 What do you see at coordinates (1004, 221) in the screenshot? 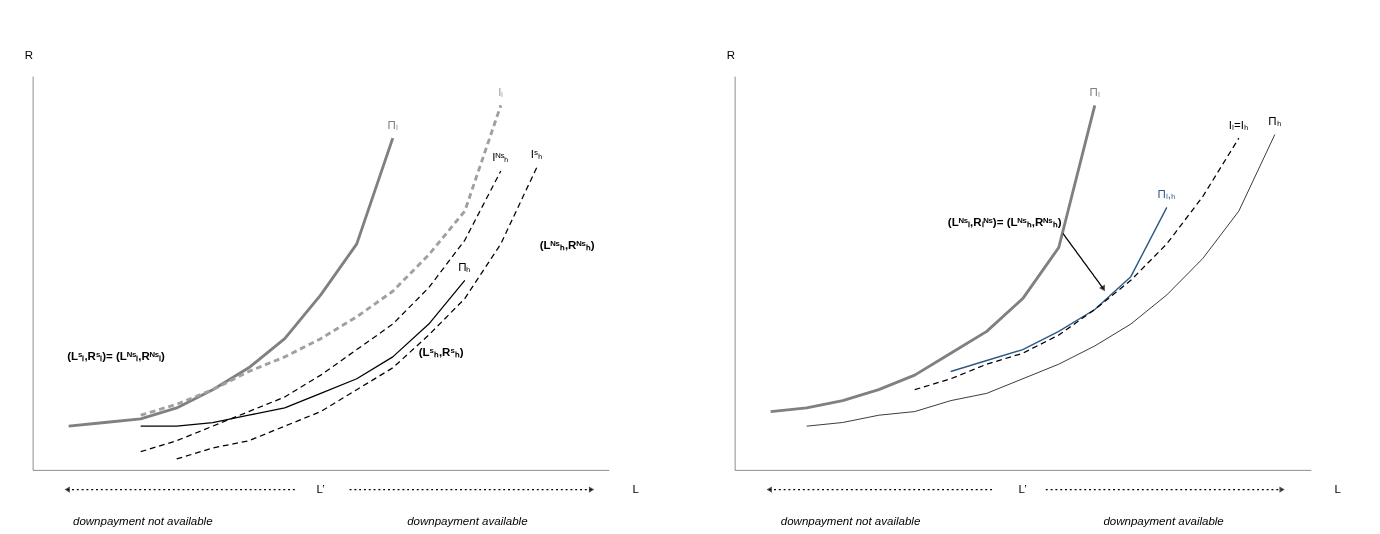
I see `annotation: (Lᴺˢₗ,Rₗᴺˢ)= (Lᴺˢₕ,Rᴺˢₕ)` at bounding box center [1004, 221].